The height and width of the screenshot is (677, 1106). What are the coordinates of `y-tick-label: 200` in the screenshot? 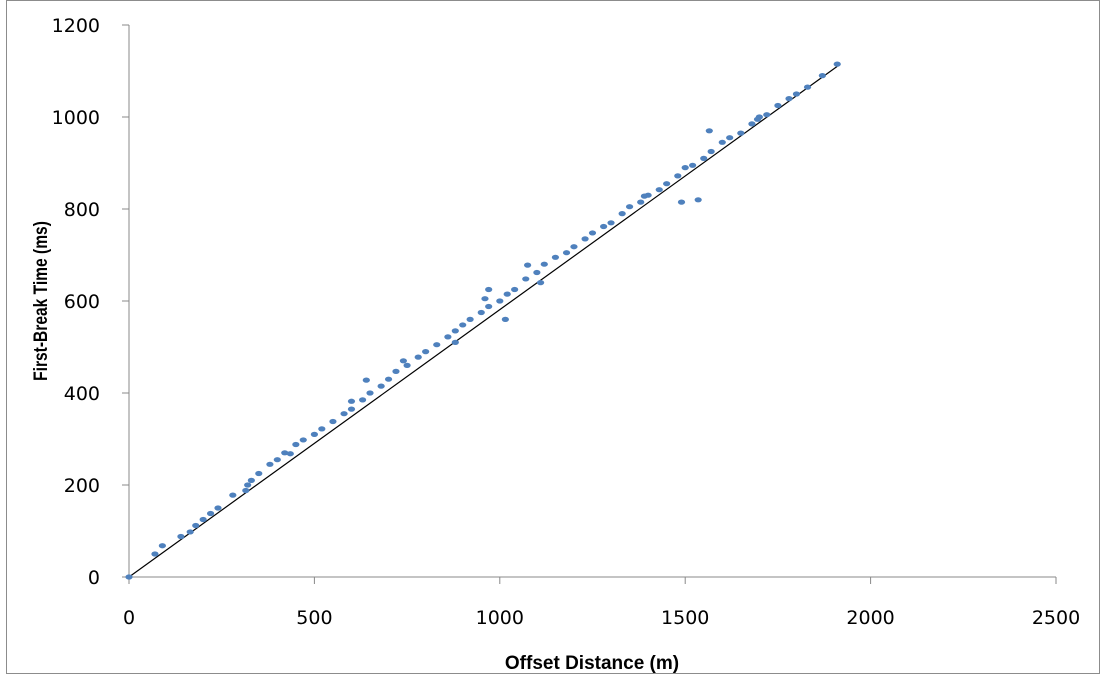 It's located at (82, 486).